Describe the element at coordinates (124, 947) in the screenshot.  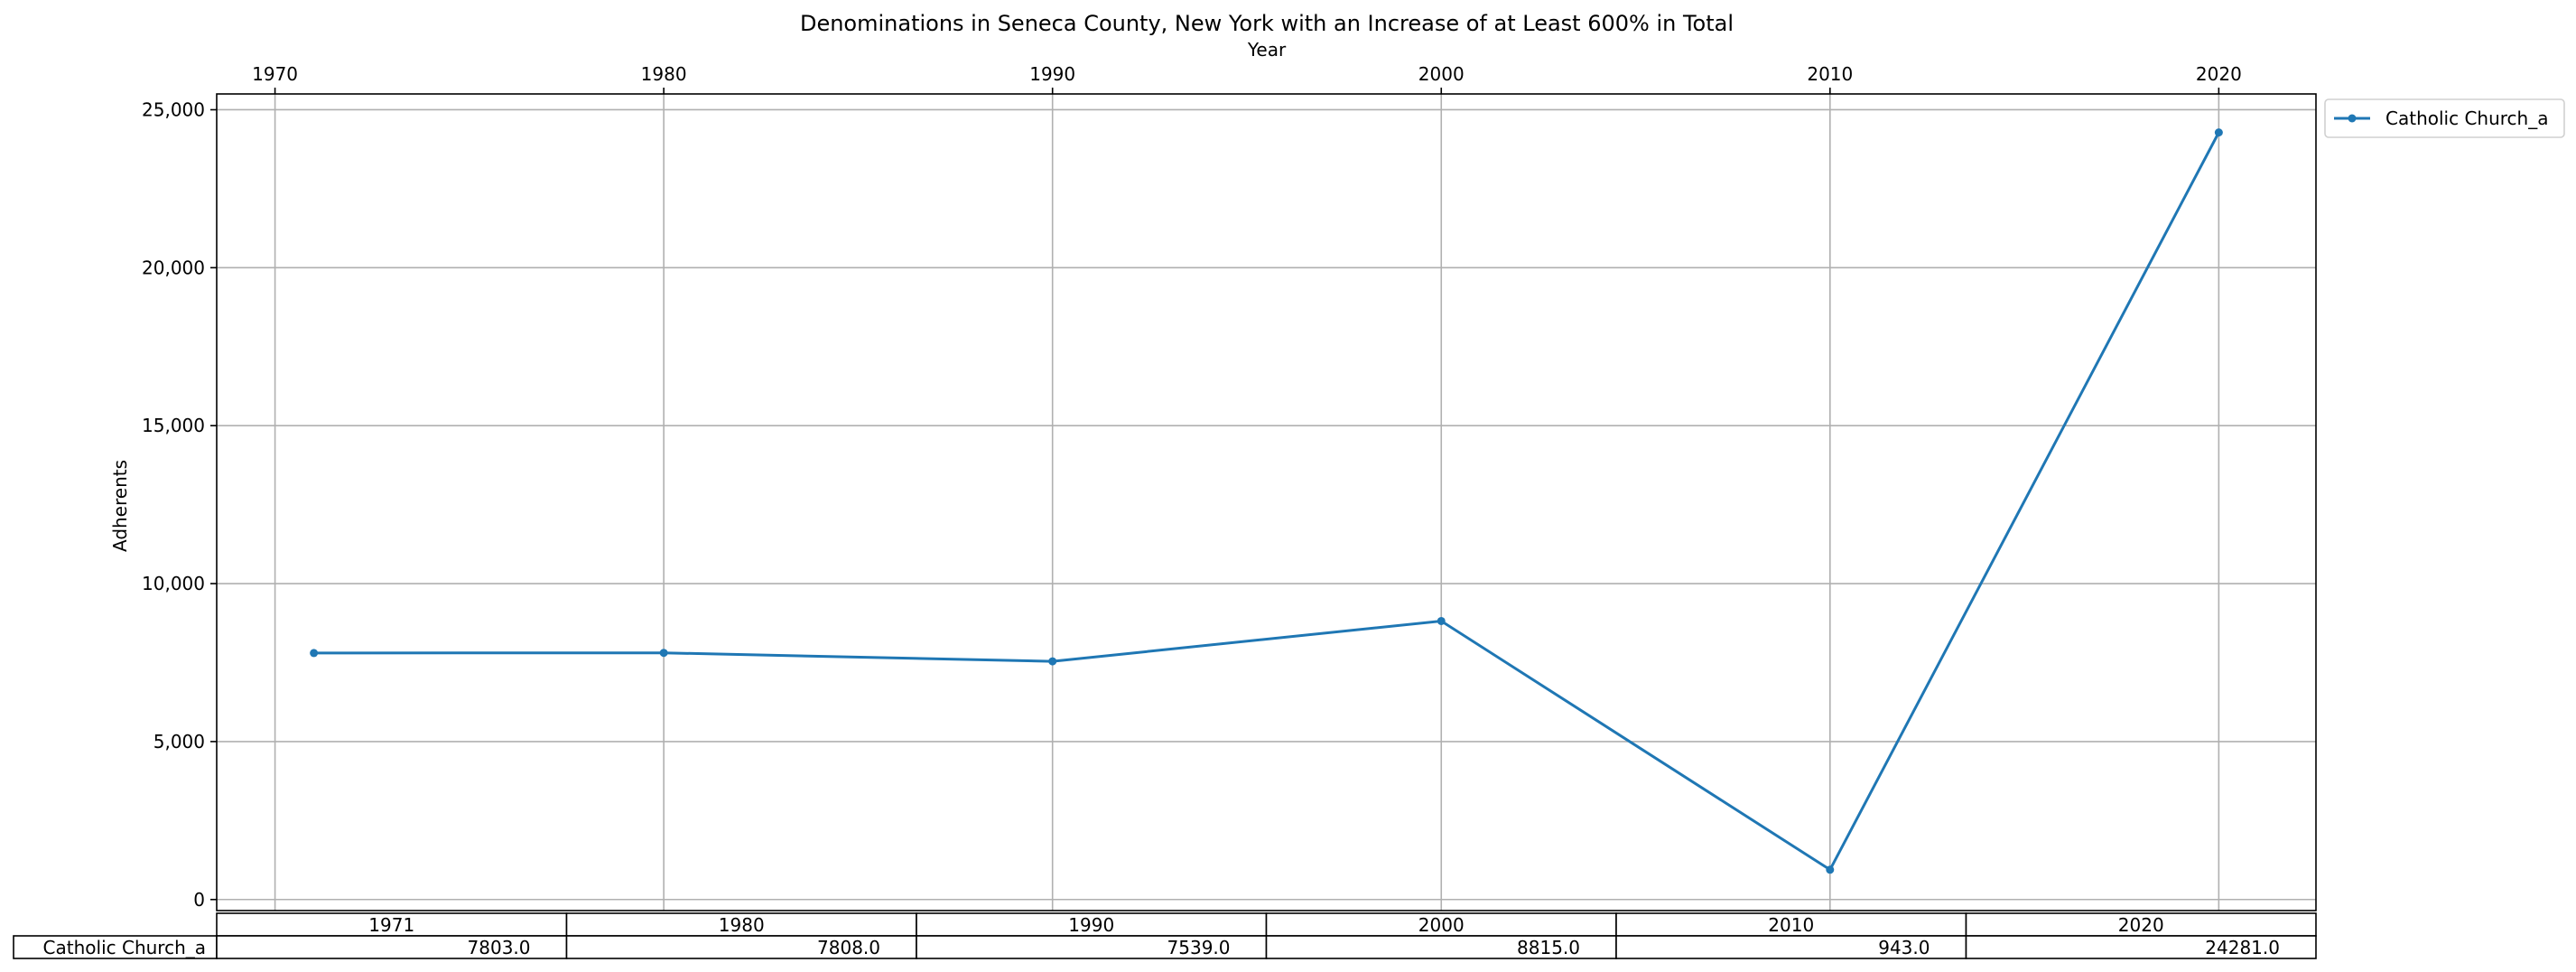
I see `table-row-label: Catholic Church_a` at that location.